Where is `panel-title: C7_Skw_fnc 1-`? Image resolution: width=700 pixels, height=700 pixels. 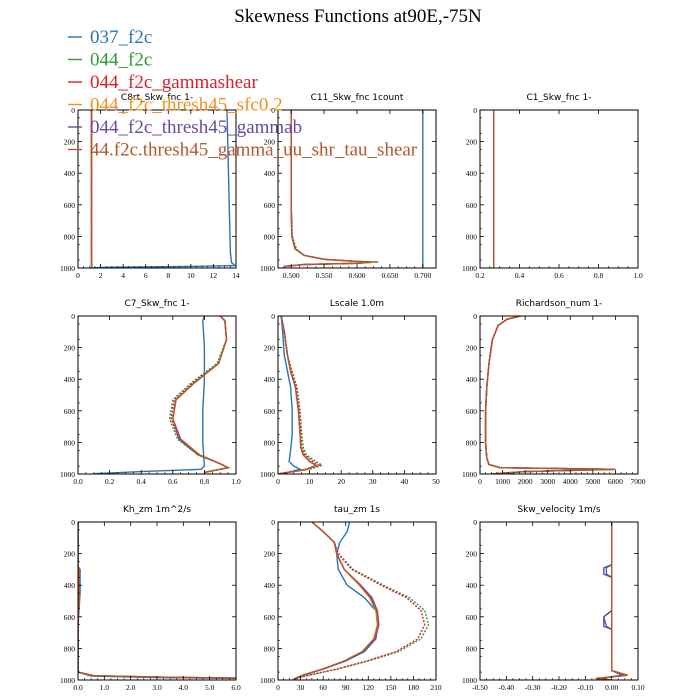
panel-title: C7_Skw_fnc 1- is located at coordinates (157, 304).